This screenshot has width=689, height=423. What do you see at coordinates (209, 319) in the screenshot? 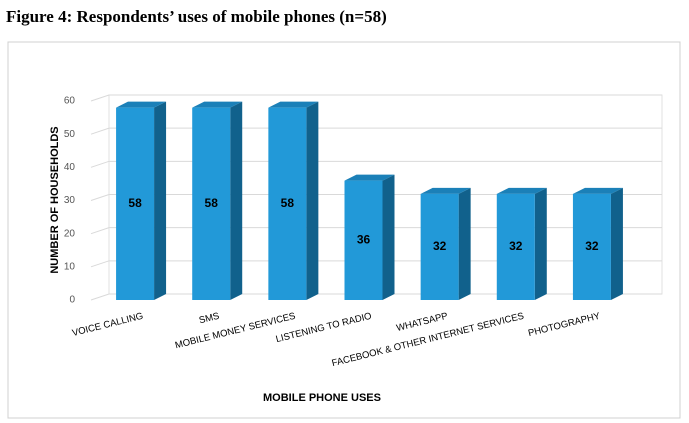
I see `x-tick-label: SMS` at bounding box center [209, 319].